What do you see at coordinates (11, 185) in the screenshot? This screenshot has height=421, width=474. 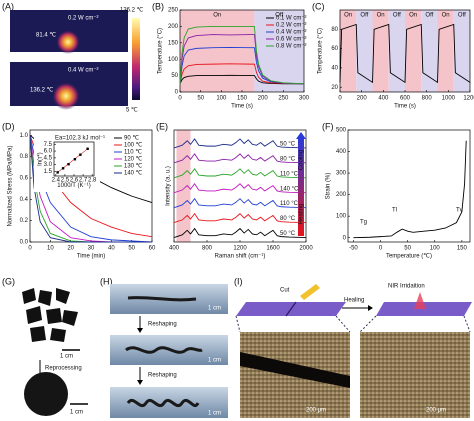 I see `y-axis-label: Normalized Stress (MPa/MPa)` at bounding box center [11, 185].